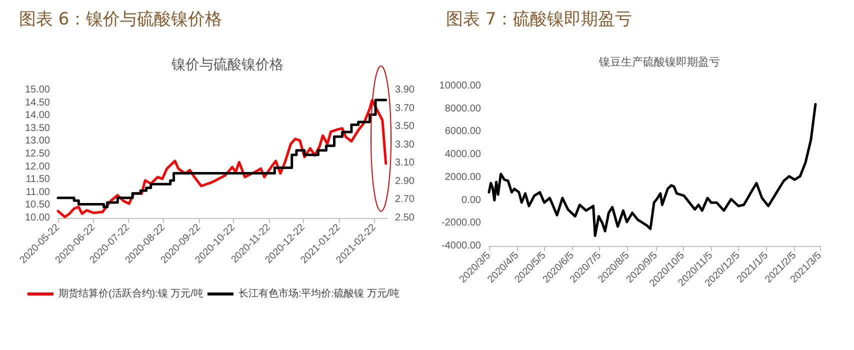 The height and width of the screenshot is (350, 854). Describe the element at coordinates (405, 181) in the screenshot. I see `y2-tick-label: 2.90` at that location.